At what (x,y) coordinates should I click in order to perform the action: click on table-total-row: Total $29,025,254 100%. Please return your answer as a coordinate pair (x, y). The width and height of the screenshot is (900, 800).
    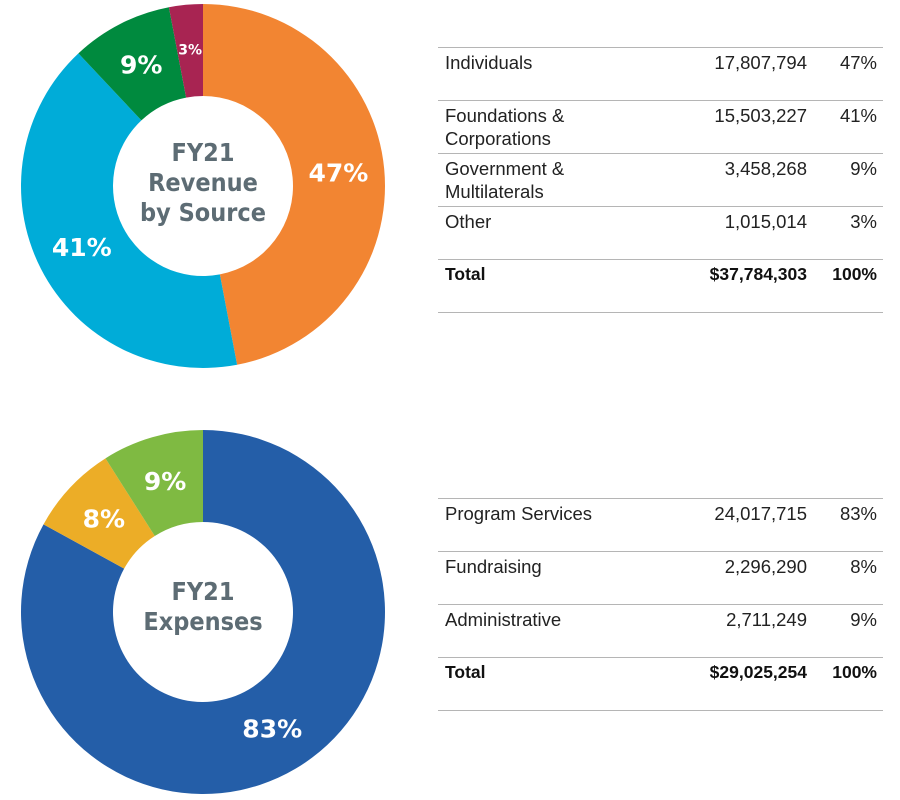
    Looking at the image, I should click on (660, 684).